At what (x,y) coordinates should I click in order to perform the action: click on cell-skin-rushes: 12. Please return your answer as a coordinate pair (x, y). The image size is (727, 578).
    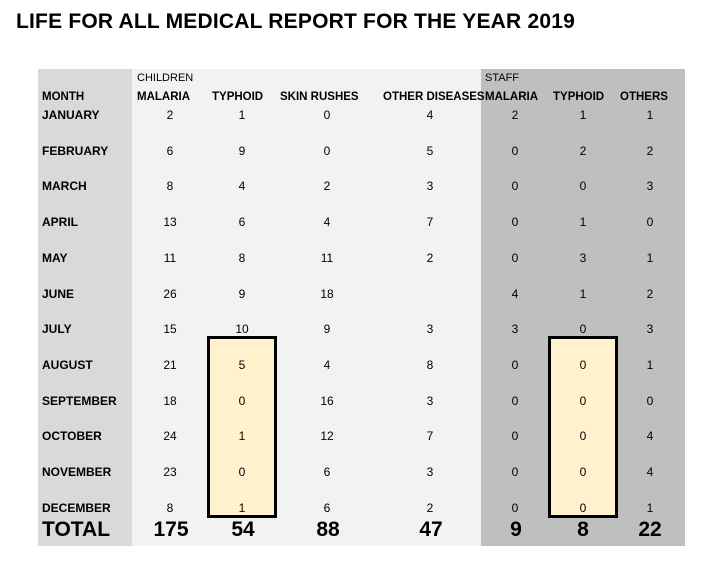
    Looking at the image, I should click on (327, 436).